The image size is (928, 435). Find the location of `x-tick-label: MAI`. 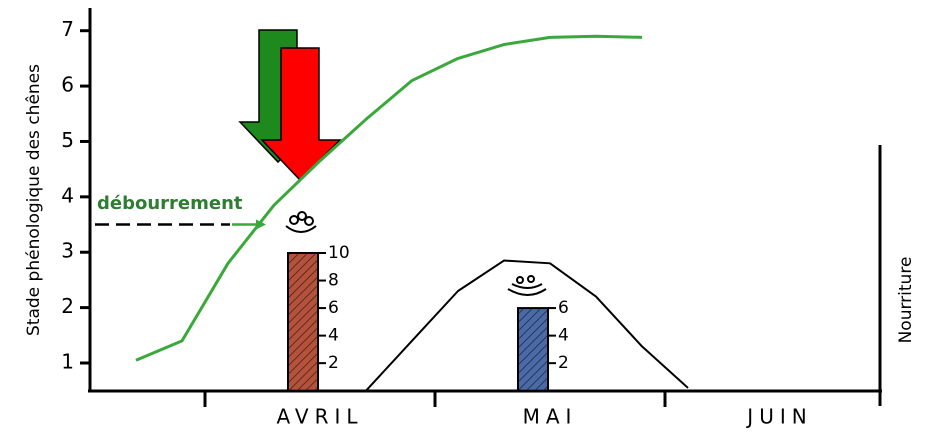

x-tick-label: MAI is located at coordinates (550, 417).